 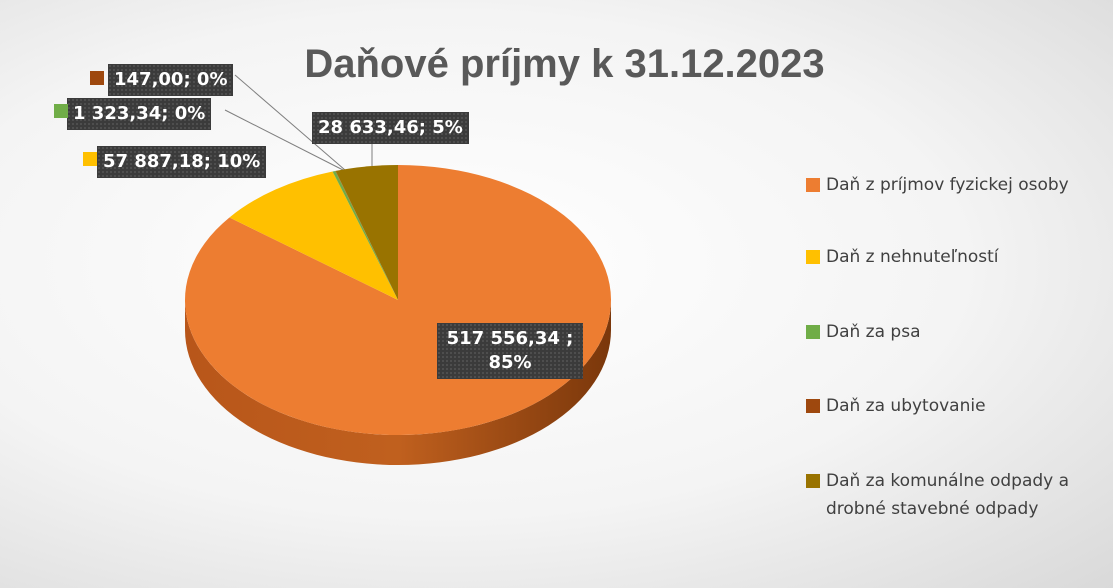 What do you see at coordinates (912, 257) in the screenshot?
I see `legend-label: Daň z nehnuteľností` at bounding box center [912, 257].